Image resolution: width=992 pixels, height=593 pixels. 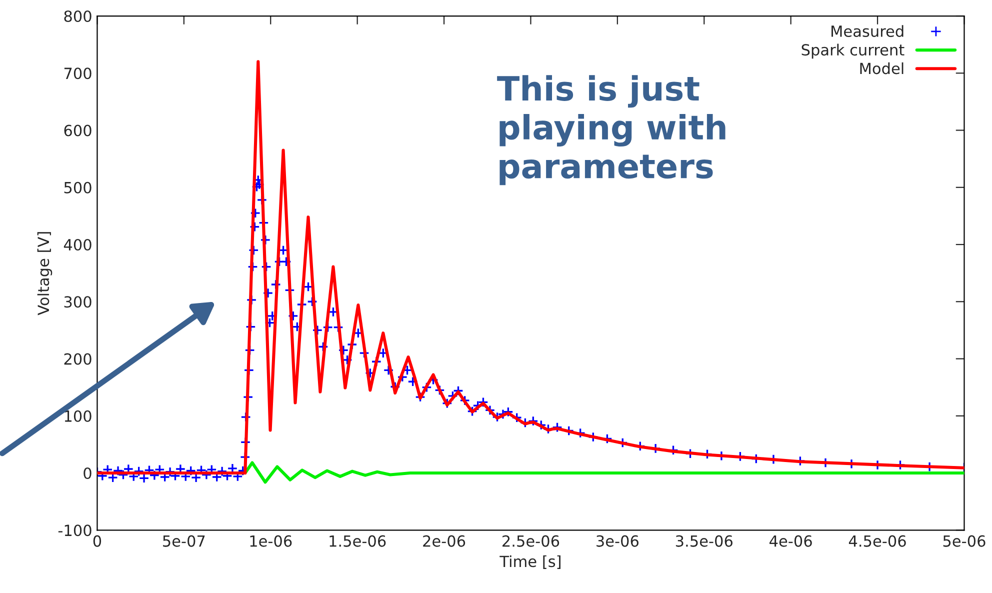 What do you see at coordinates (78, 302) in the screenshot?
I see `y-tick-label: 300` at bounding box center [78, 302].